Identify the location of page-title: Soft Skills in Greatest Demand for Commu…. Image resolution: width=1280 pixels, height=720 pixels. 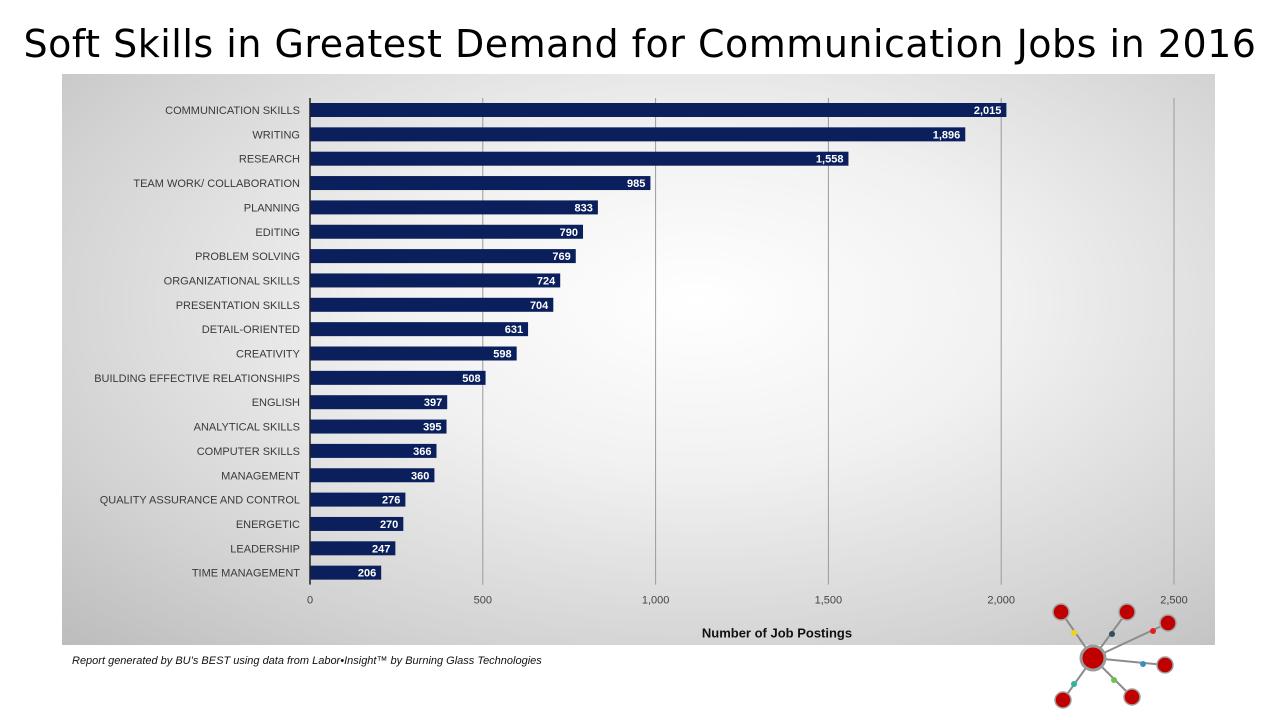
(640, 44).